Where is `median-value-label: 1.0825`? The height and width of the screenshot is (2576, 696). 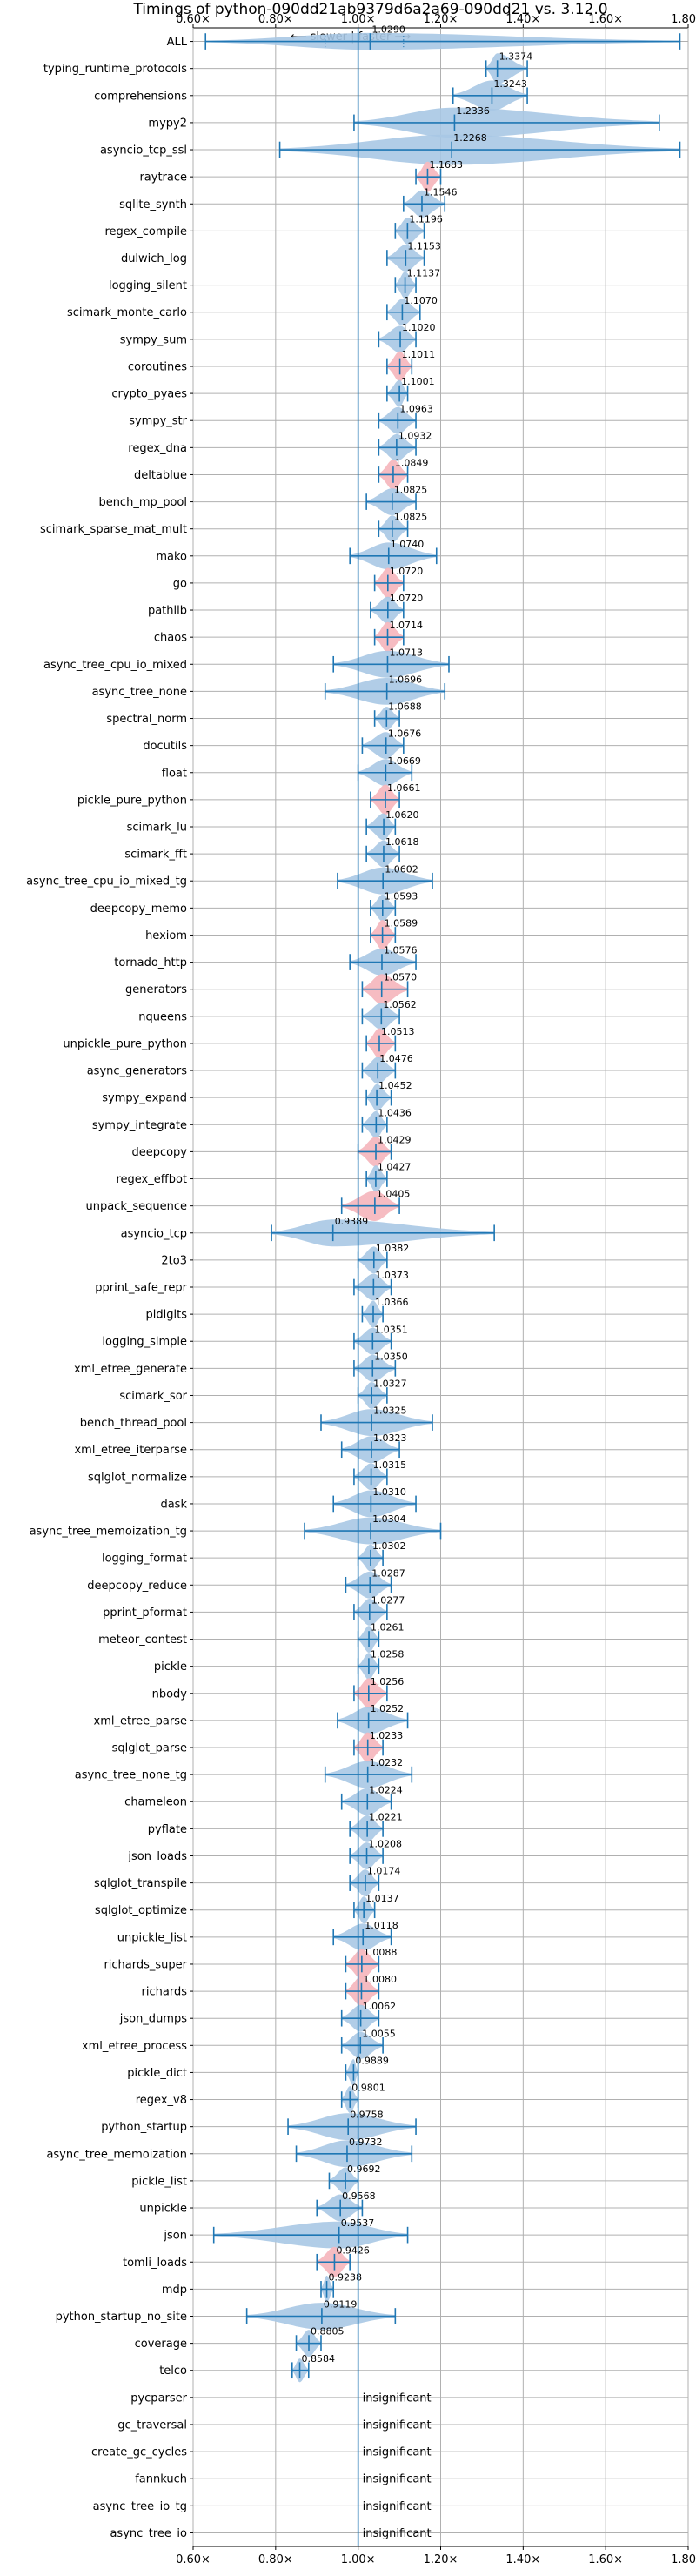
median-value-label: 1.0825 is located at coordinates (411, 490).